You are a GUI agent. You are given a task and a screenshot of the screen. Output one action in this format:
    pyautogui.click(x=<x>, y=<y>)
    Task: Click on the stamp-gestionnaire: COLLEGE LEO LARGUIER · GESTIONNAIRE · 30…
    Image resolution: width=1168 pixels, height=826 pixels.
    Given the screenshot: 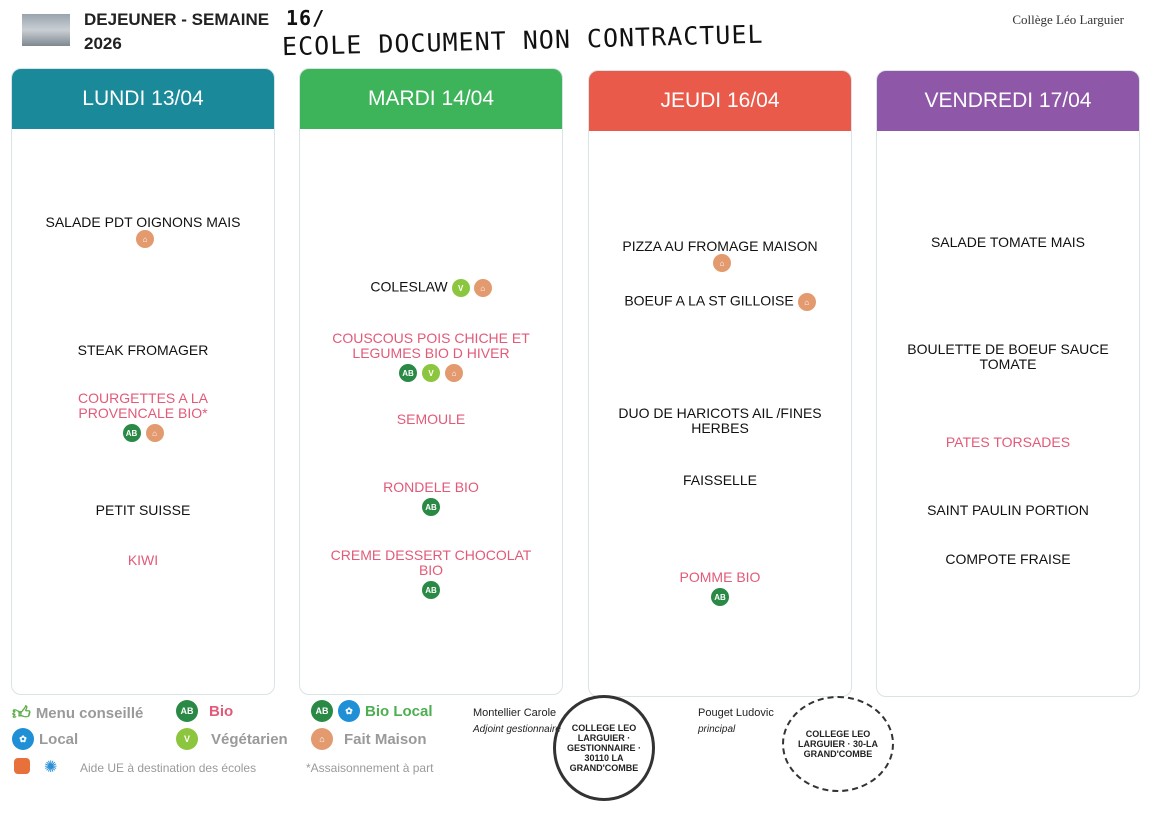 What is the action you would take?
    pyautogui.click(x=604, y=748)
    